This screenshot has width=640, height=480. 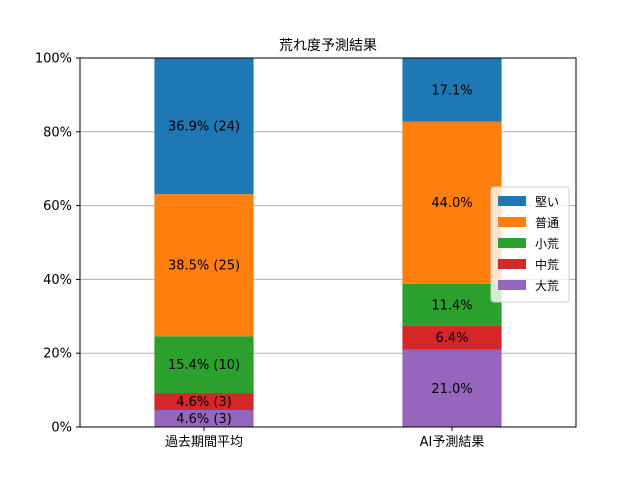 What do you see at coordinates (57, 354) in the screenshot?
I see `y-tick-label: 20%` at bounding box center [57, 354].